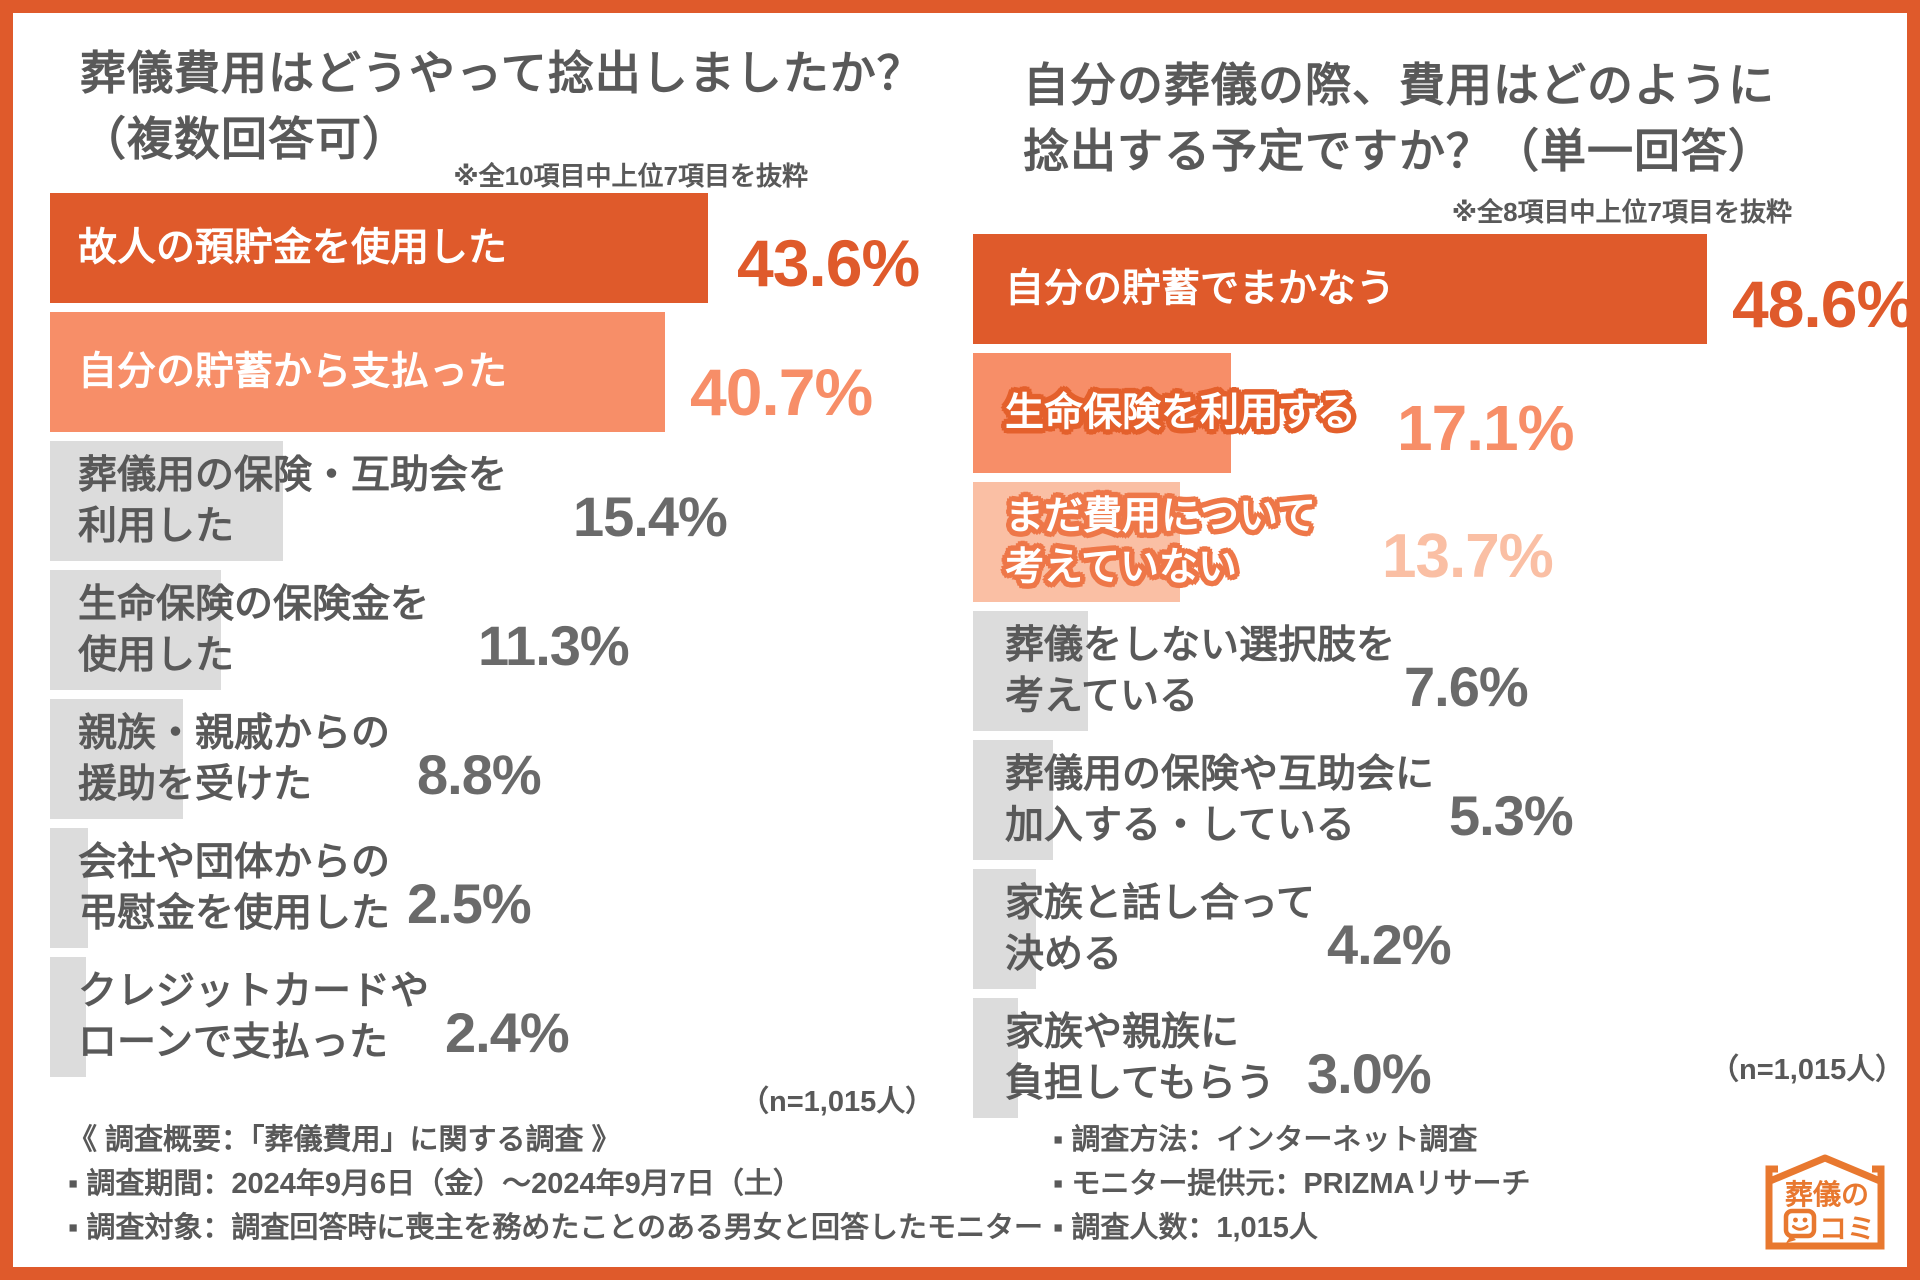 The height and width of the screenshot is (1280, 1920). What do you see at coordinates (1807, 1070) in the screenshot?
I see `right-sample-size: （n=1,015人）` at bounding box center [1807, 1070].